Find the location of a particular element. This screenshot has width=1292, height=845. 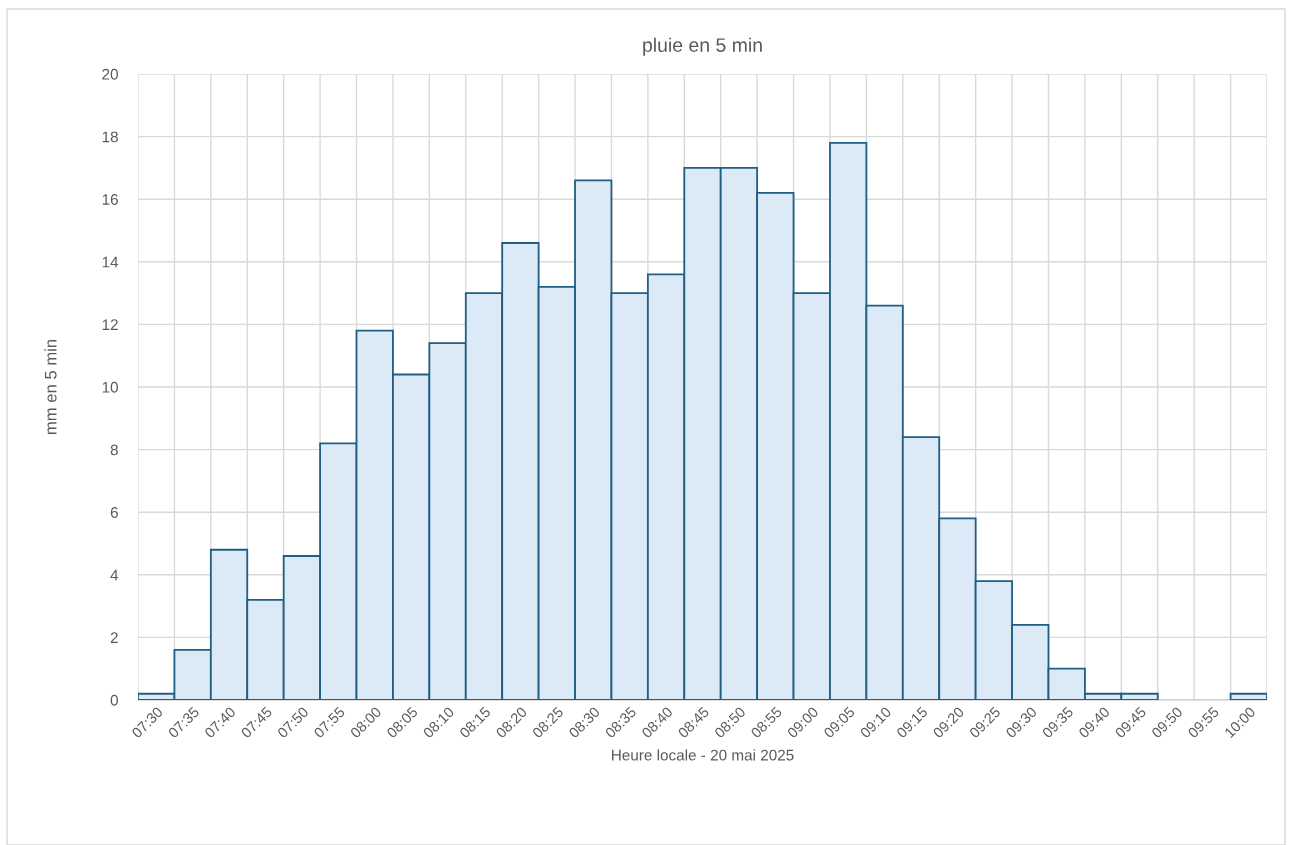

x-axis-title: Heure locale - 20 mai 2025 is located at coordinates (703, 755).